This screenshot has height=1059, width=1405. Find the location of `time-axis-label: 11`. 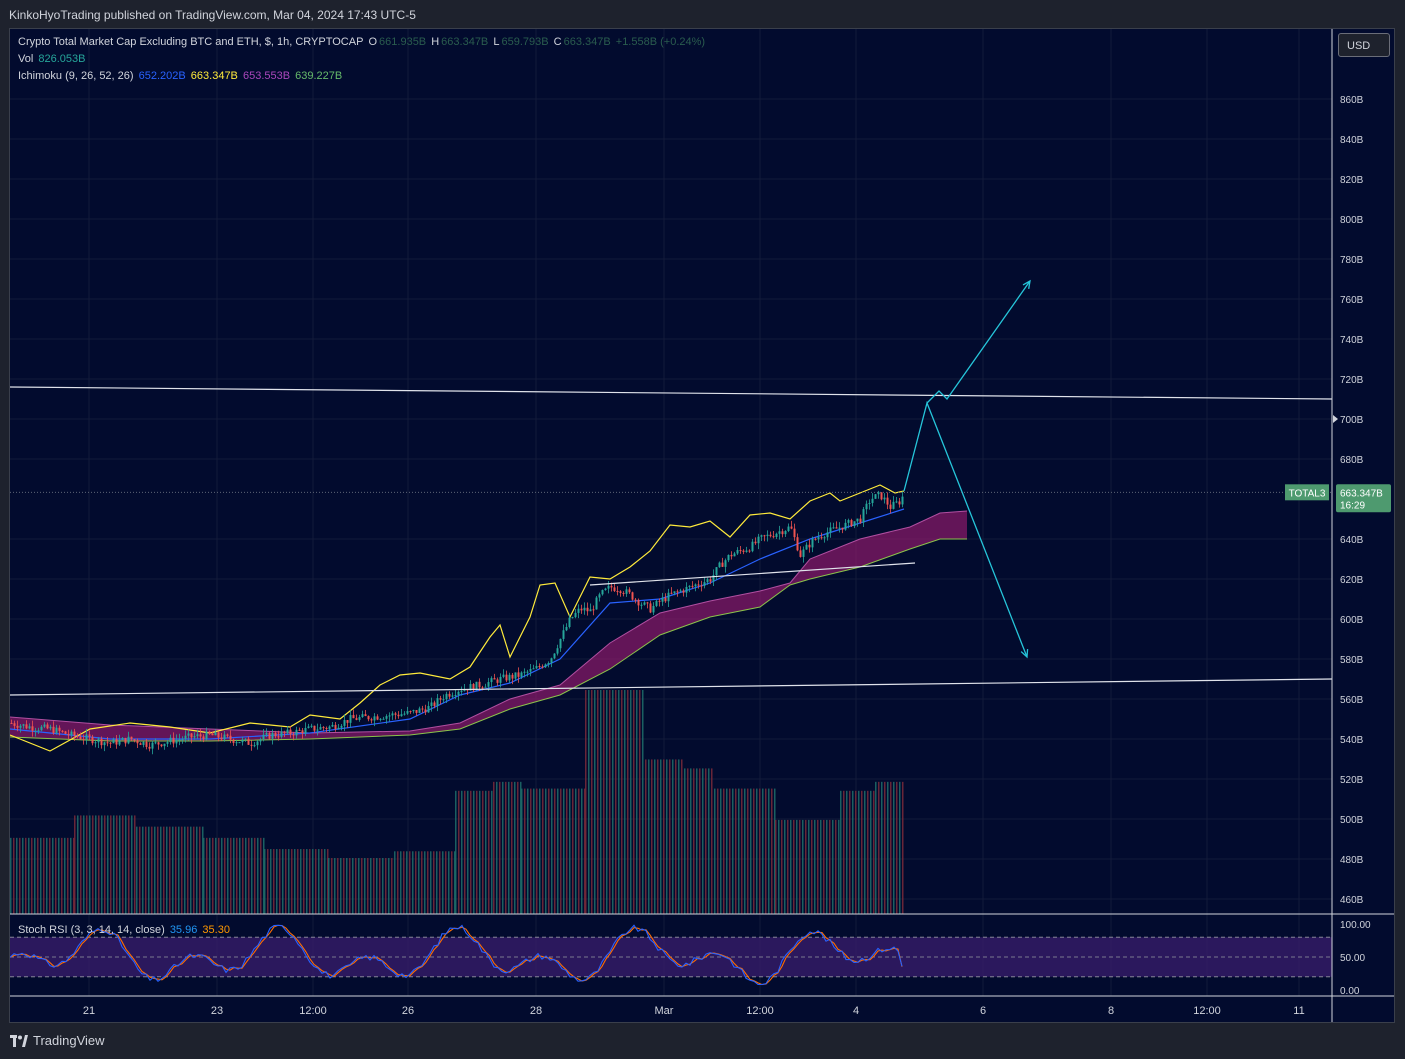

time-axis-label: 11 is located at coordinates (1298, 1011).